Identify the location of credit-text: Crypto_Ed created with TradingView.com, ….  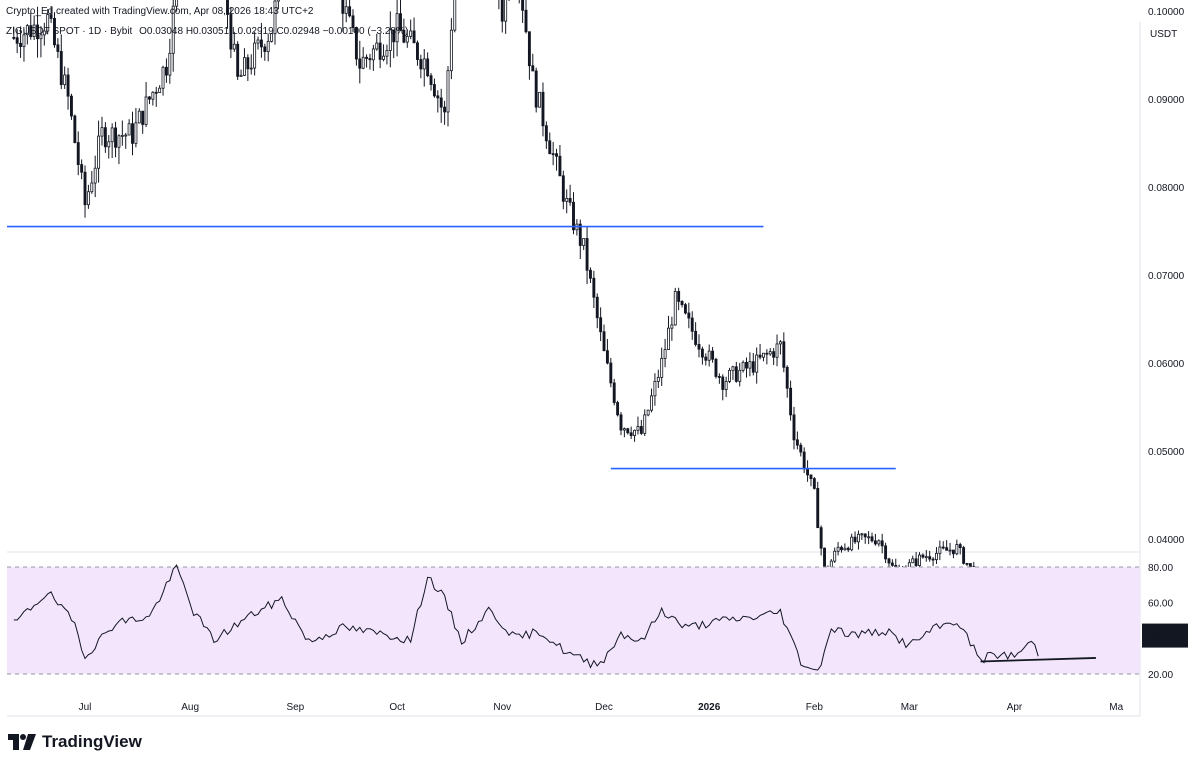
(160, 11).